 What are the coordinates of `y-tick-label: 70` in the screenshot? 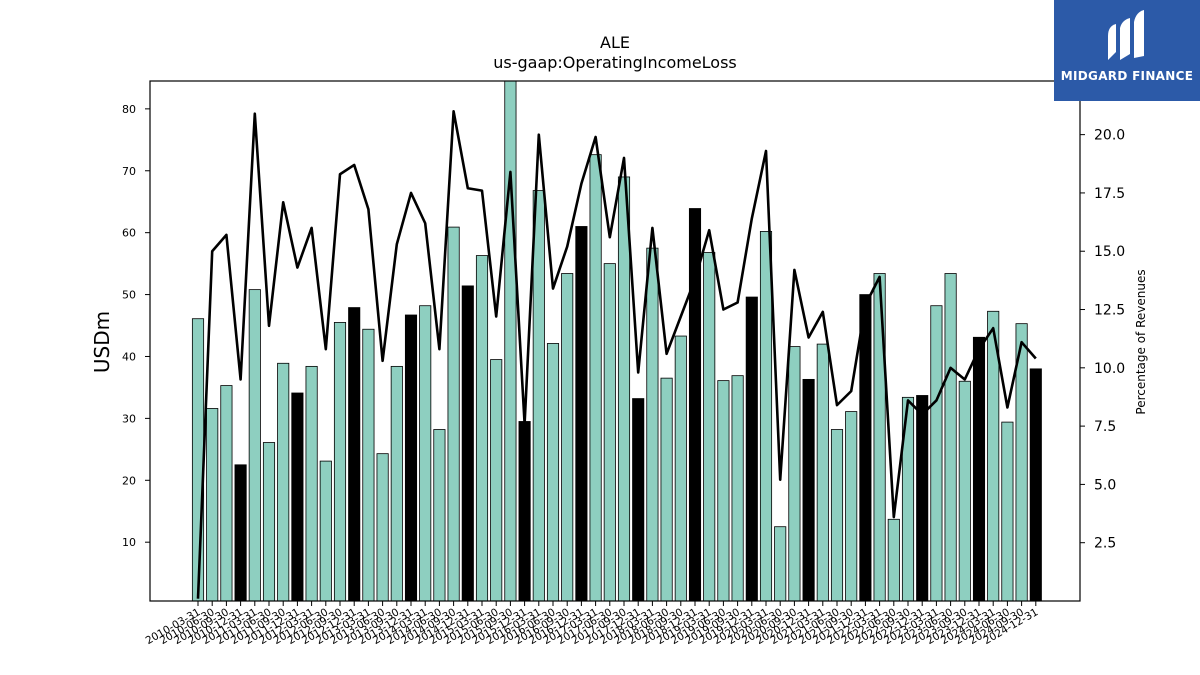 It's located at (129, 171).